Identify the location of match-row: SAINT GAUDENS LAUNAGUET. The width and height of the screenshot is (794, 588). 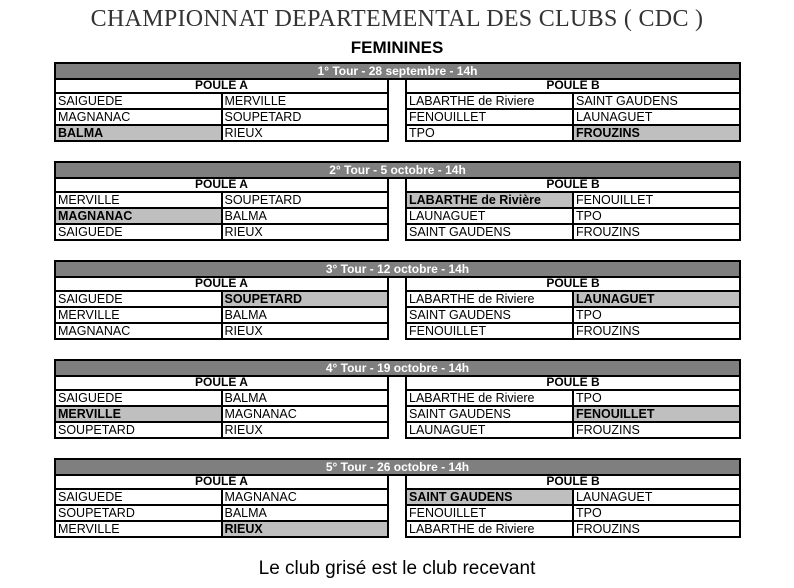
(573, 498).